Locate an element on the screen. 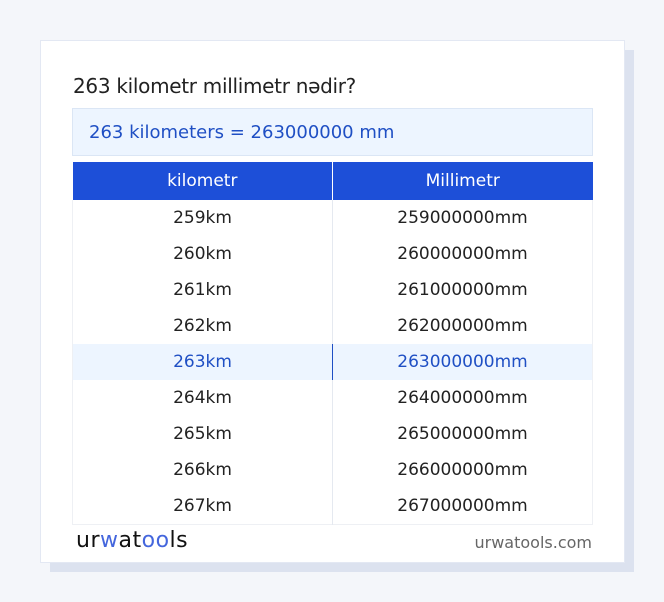 The height and width of the screenshot is (602, 664). kilometr-cell: 262km is located at coordinates (202, 326).